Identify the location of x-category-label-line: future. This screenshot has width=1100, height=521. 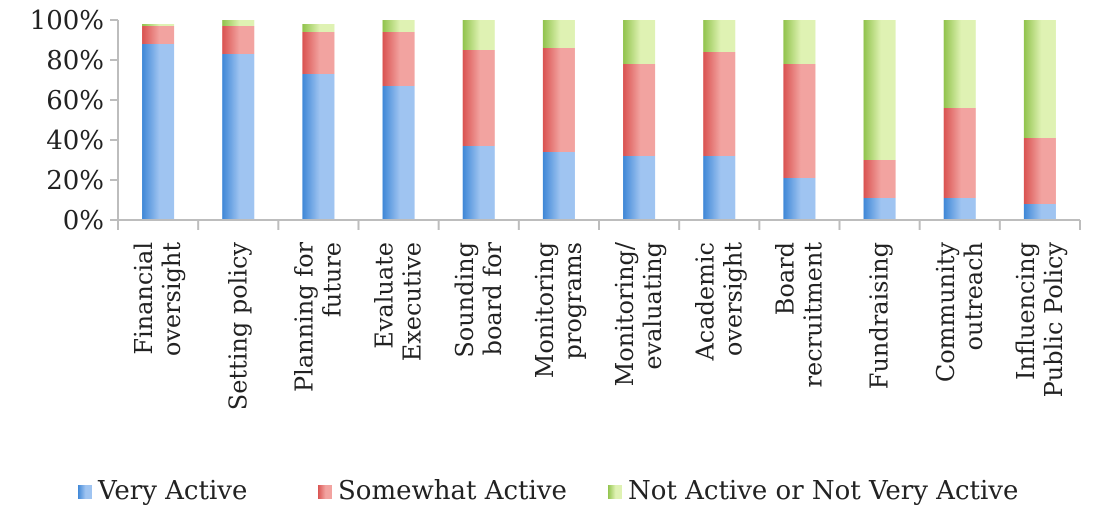
(332, 279).